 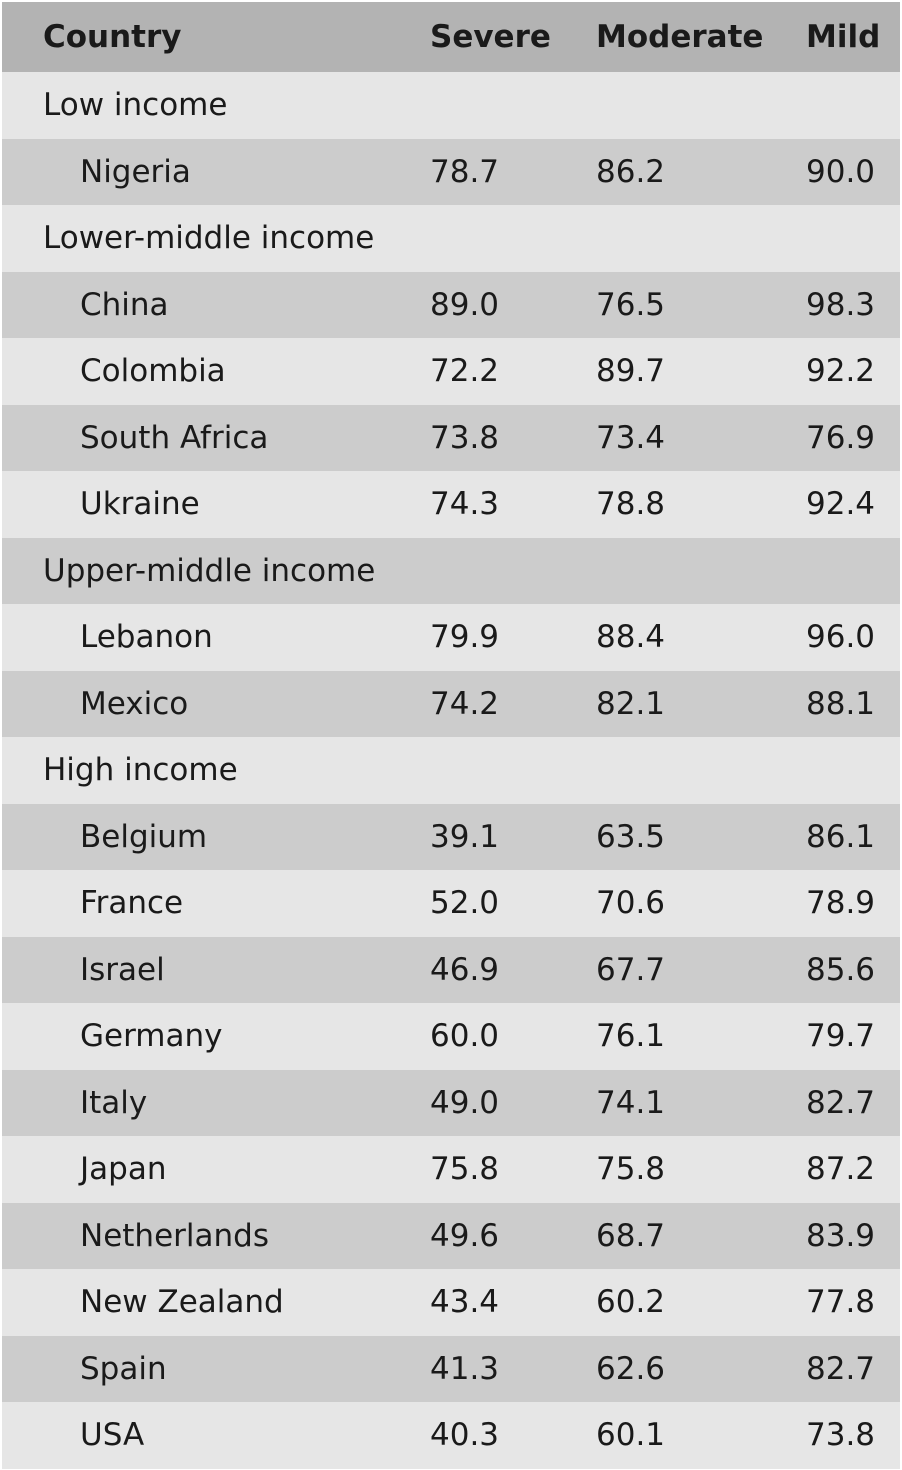 What do you see at coordinates (182, 1302) in the screenshot?
I see `country-cell: New Zealand` at bounding box center [182, 1302].